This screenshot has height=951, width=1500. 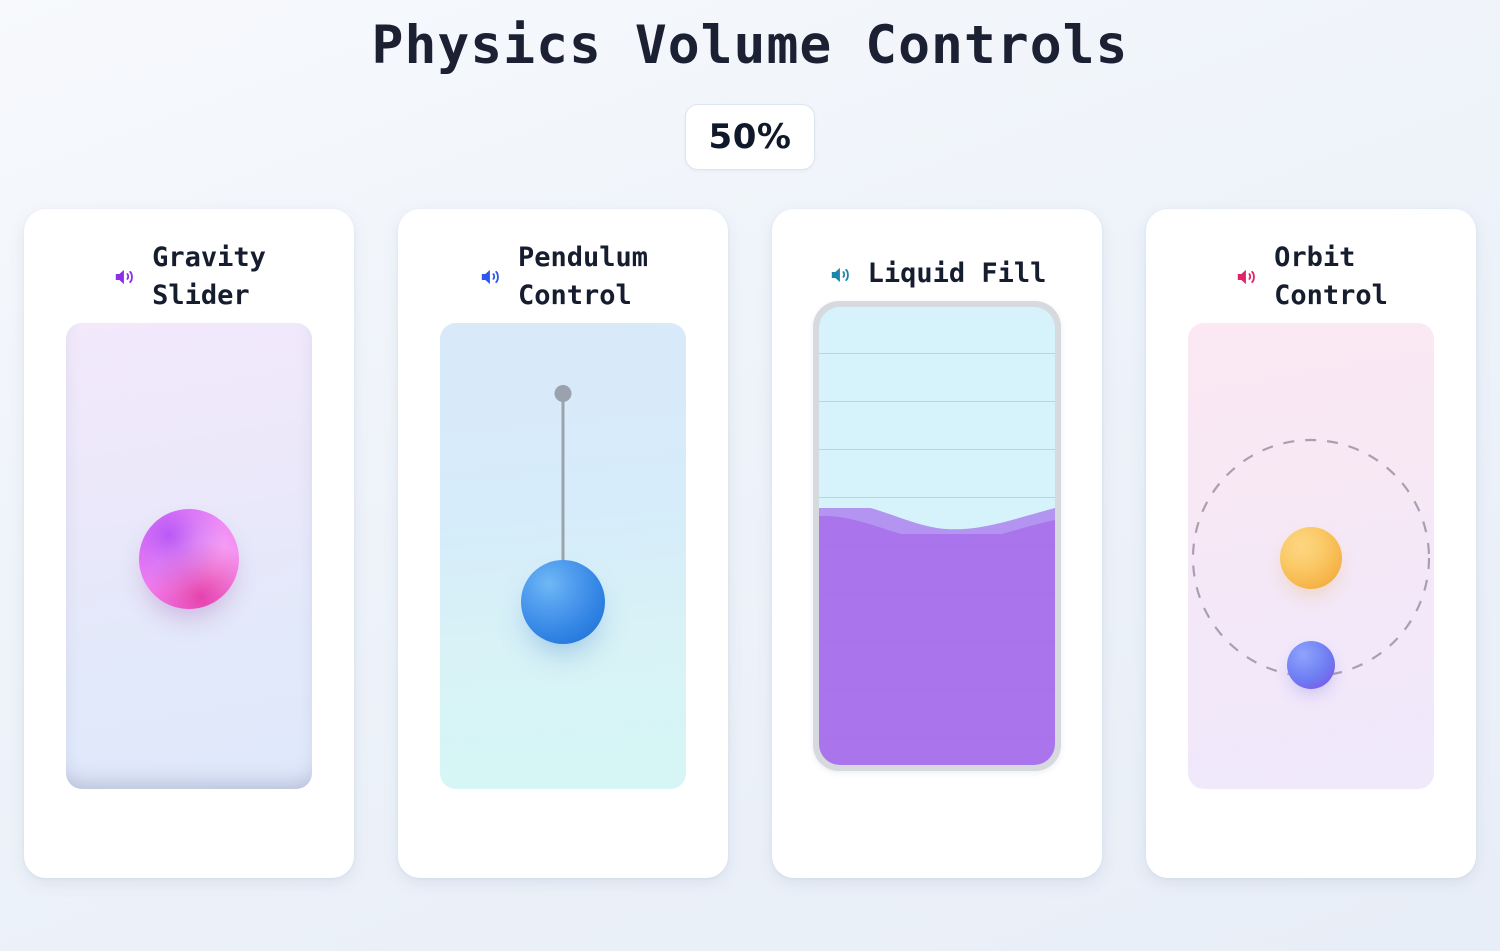 I want to click on gravity-slider-track, so click(x=189, y=556).